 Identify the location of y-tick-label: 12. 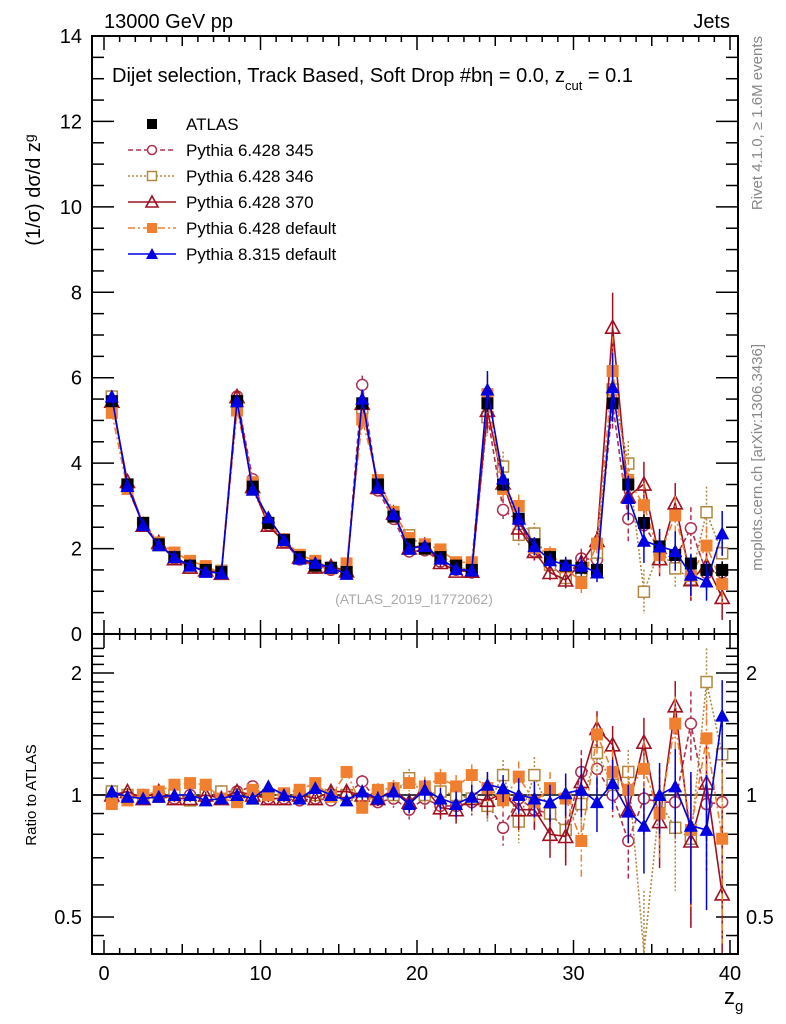
(71, 122).